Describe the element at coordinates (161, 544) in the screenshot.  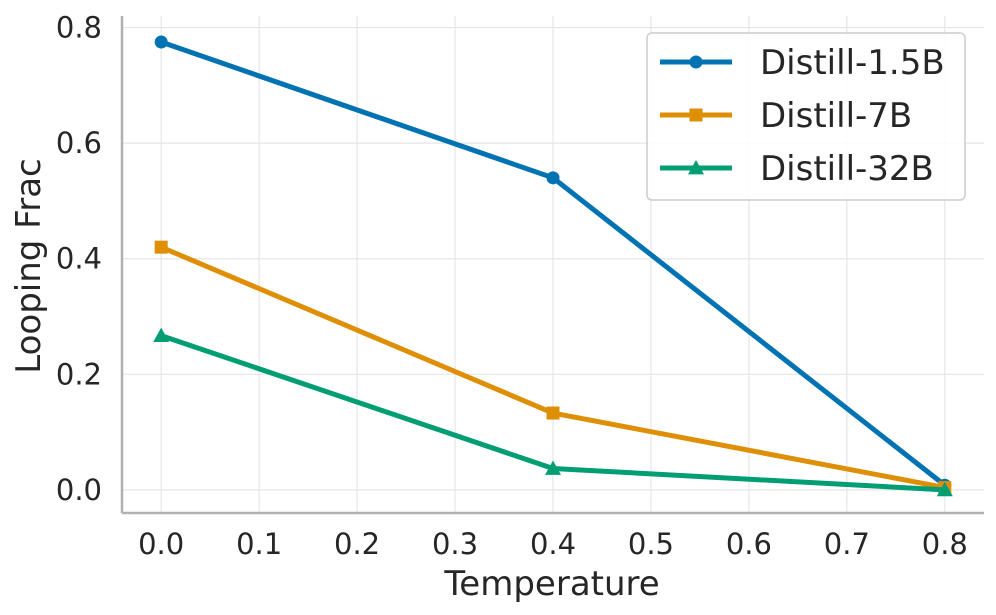
I see `x-tick-label: 0.0` at that location.